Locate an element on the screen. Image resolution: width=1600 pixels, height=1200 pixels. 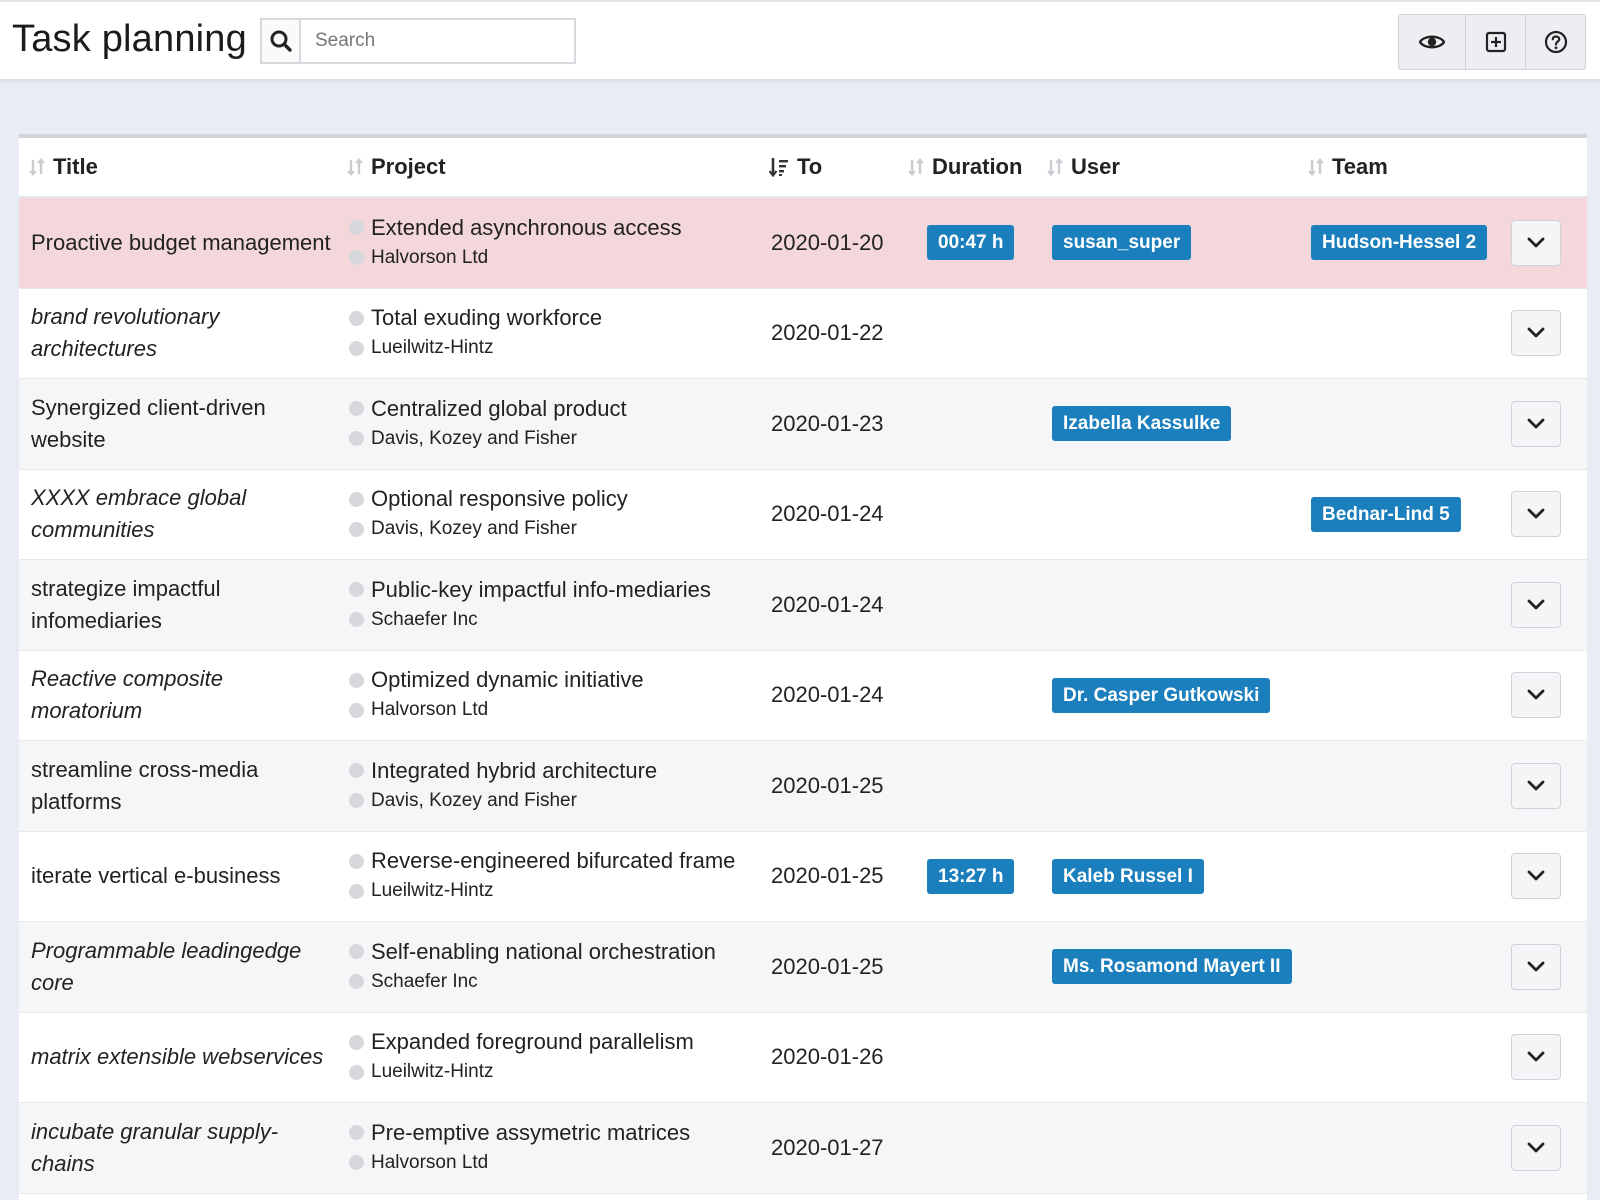
column-header-duration: Duration is located at coordinates (965, 167).